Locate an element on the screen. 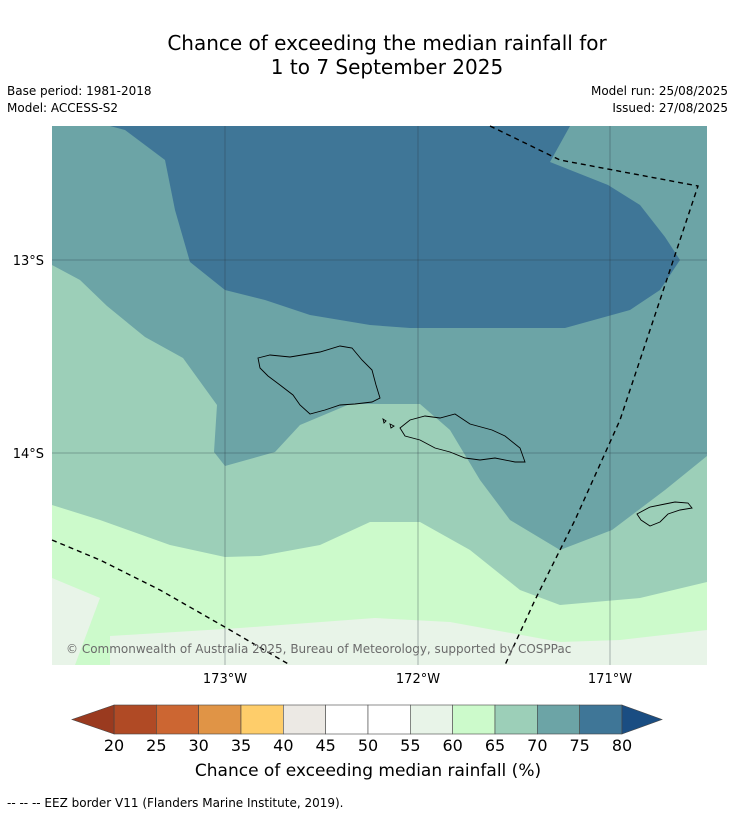 The image size is (736, 816). savaii-island is located at coordinates (319, 380).